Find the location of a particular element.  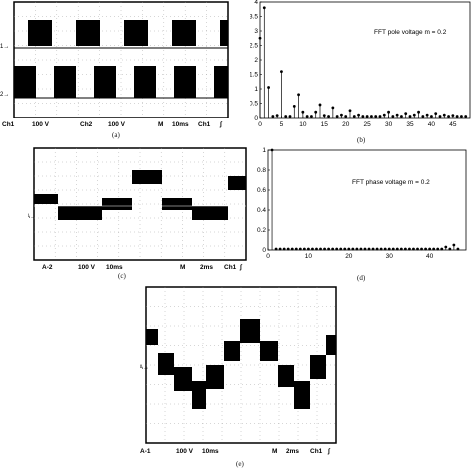

scope-e-svg: A→ A-1 100 V 10ms M 2ms Ch1 ∫ is located at coordinates (238, 370).